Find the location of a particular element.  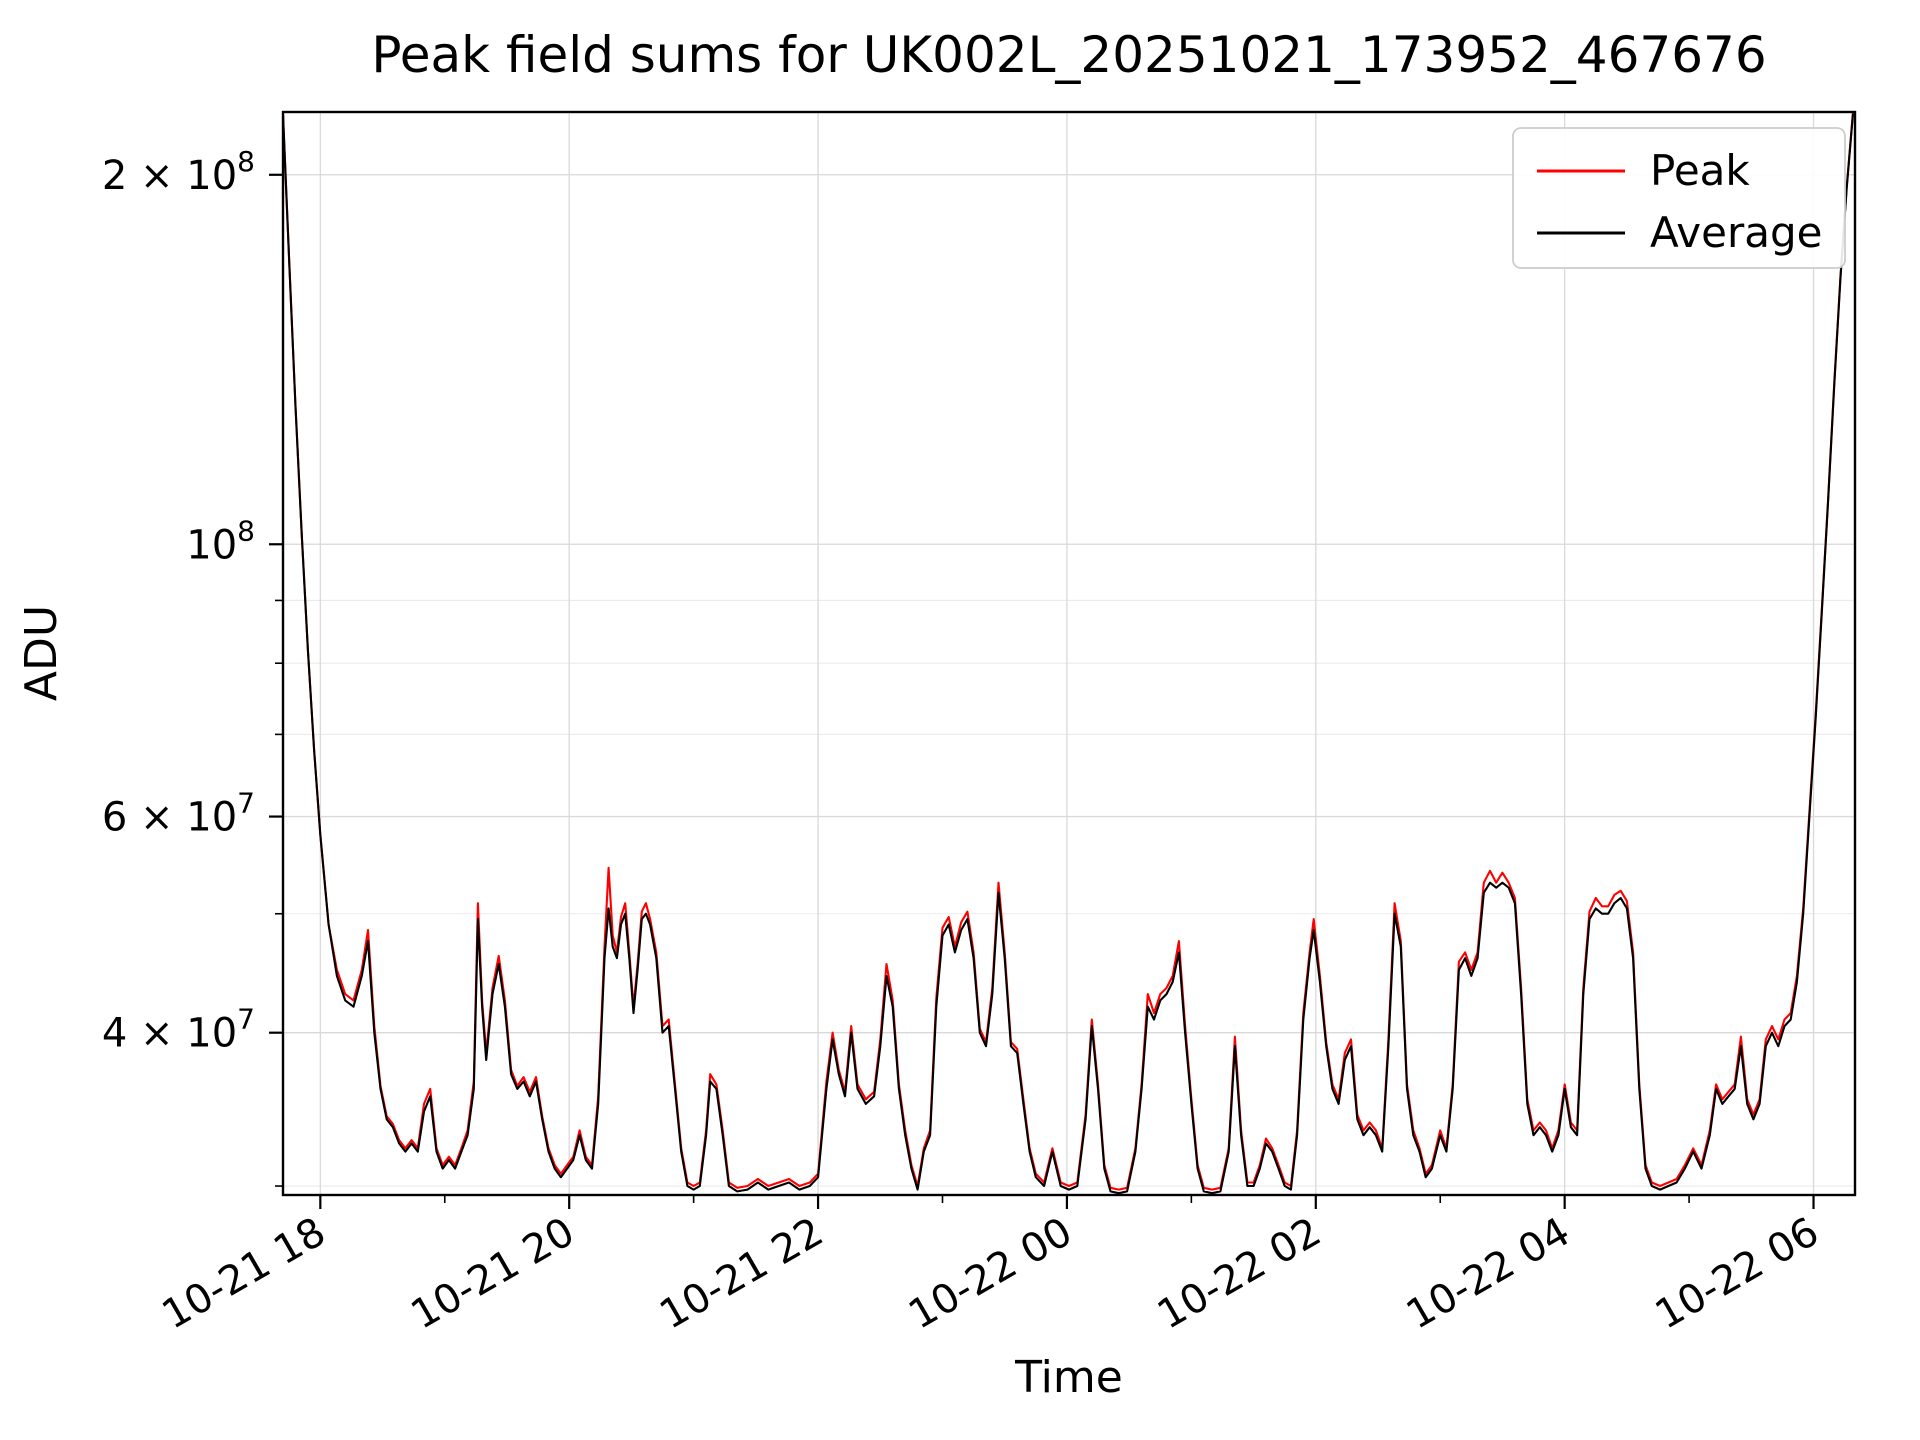

y-tick-label: 2 × 108 is located at coordinates (178, 172).